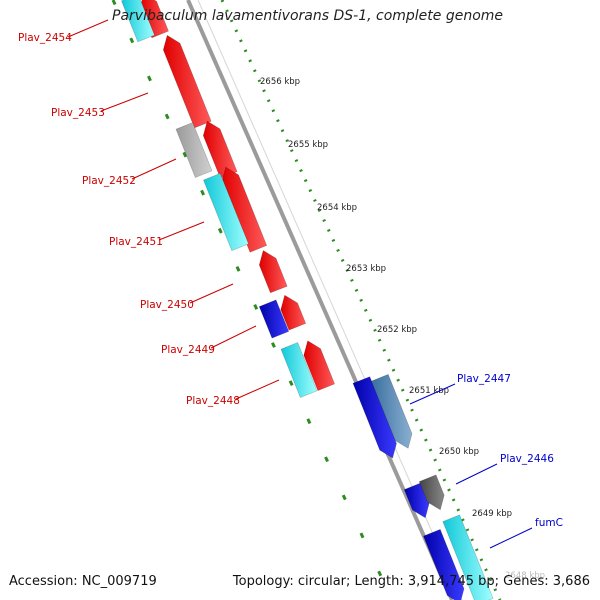  Describe the element at coordinates (136, 242) in the screenshot. I see `gene-label: Plav_2451` at that location.